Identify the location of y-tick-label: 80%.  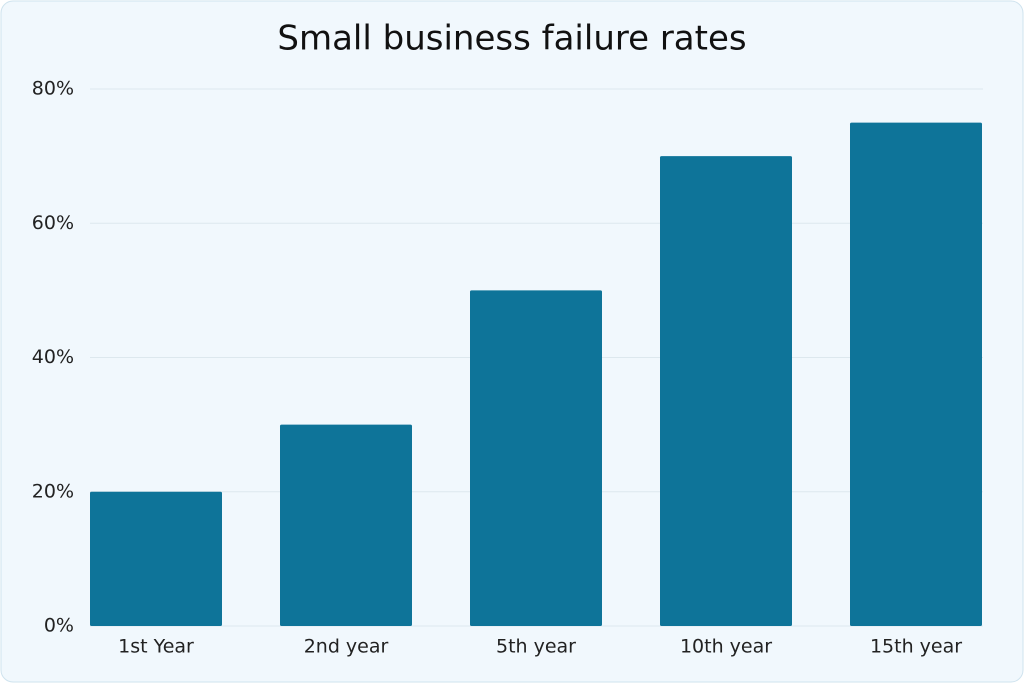
(53, 89).